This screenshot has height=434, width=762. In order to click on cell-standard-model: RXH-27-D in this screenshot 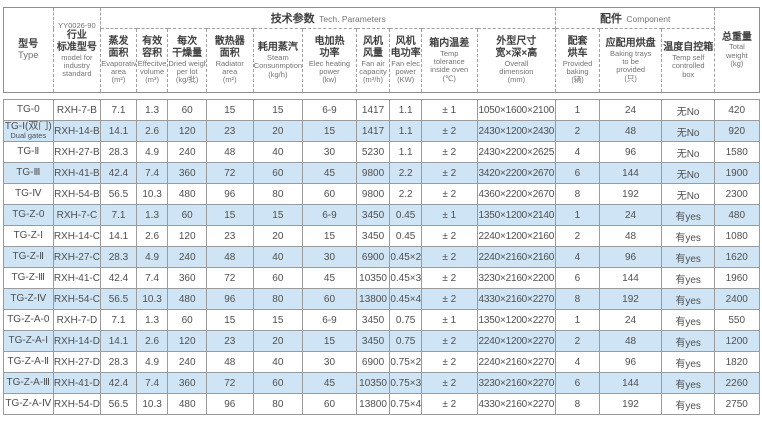, I will do `click(77, 362)`.